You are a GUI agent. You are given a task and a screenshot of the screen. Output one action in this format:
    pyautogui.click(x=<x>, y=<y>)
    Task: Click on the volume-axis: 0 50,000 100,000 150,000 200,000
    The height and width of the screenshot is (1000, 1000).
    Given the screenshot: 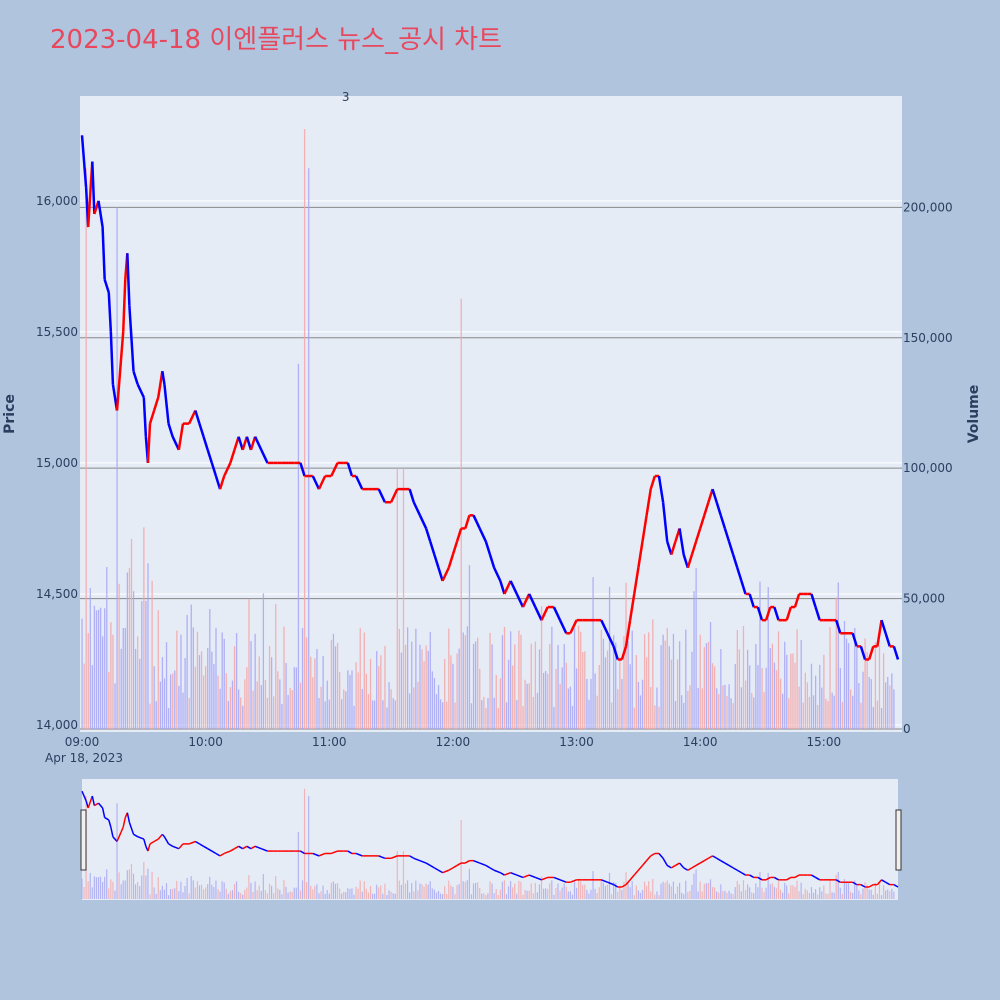 What is the action you would take?
    pyautogui.click(x=928, y=468)
    